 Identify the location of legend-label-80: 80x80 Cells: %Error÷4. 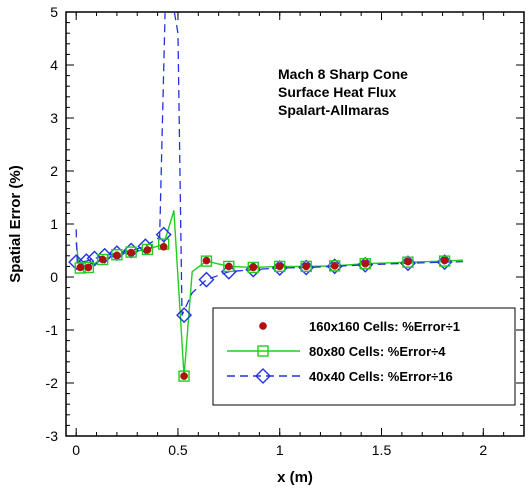
(377, 351).